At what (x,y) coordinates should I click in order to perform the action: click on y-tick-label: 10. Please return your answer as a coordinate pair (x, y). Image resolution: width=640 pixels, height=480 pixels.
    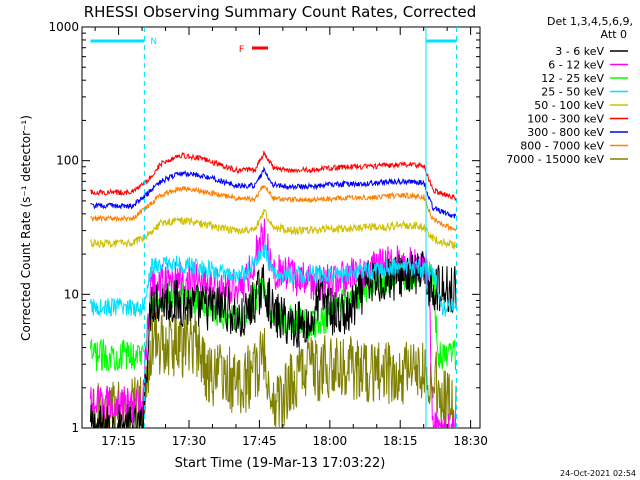
    Looking at the image, I should click on (71, 294).